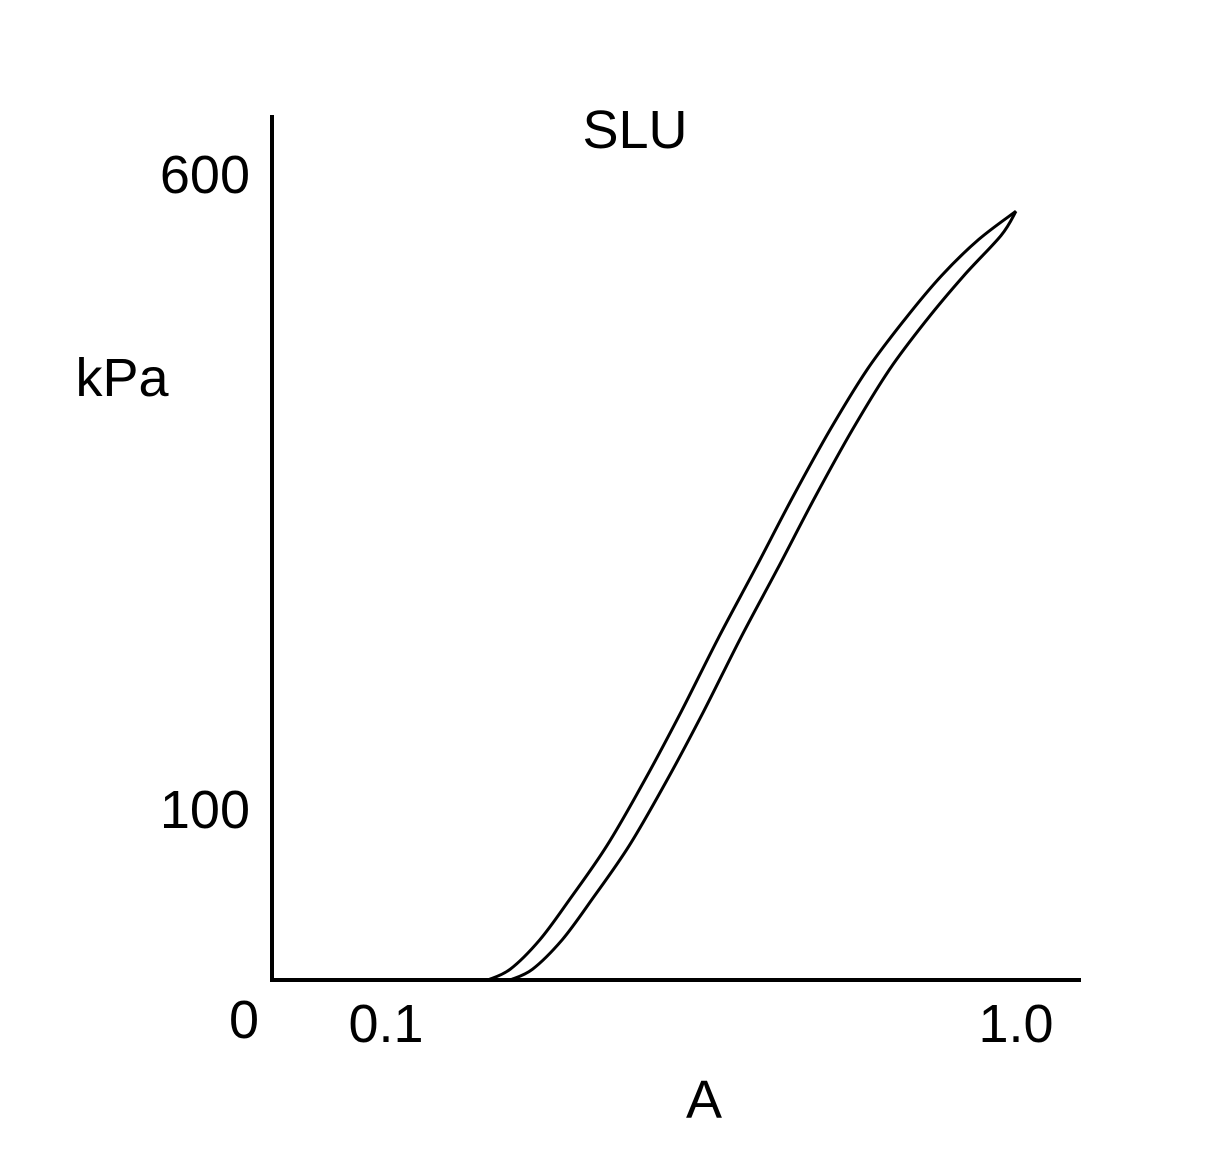 This screenshot has width=1221, height=1166. Describe the element at coordinates (704, 1100) in the screenshot. I see `x-axis-label: A` at that location.